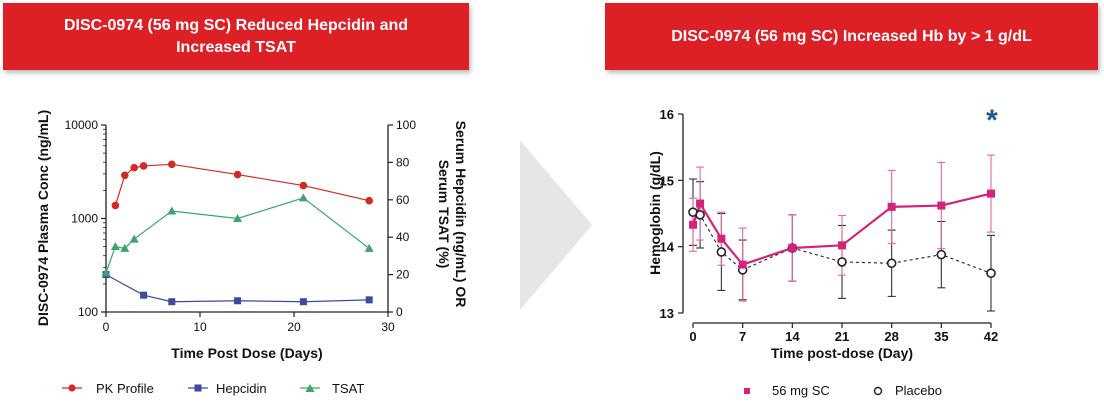 This screenshot has height=412, width=1104. I want to click on significance-asterisk: *, so click(992, 120).